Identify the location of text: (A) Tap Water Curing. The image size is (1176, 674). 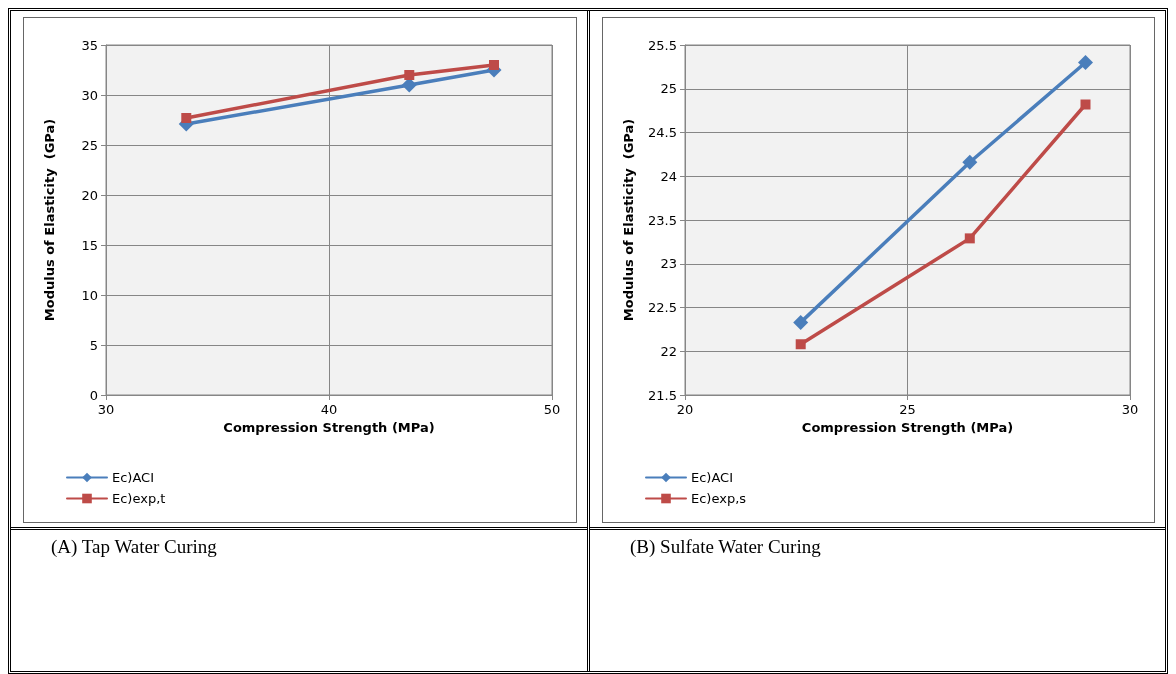
(299, 599).